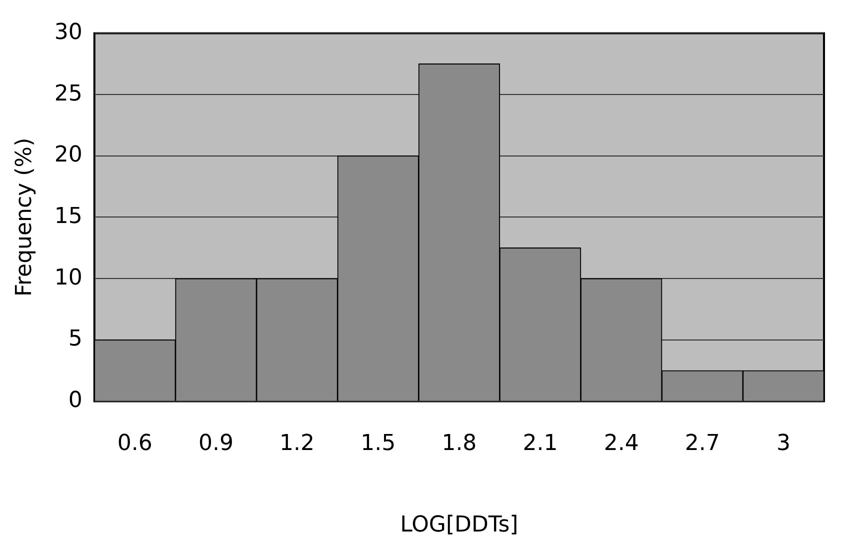 The width and height of the screenshot is (856, 555). Describe the element at coordinates (134, 443) in the screenshot. I see `x-tick-label: 0.6` at that location.